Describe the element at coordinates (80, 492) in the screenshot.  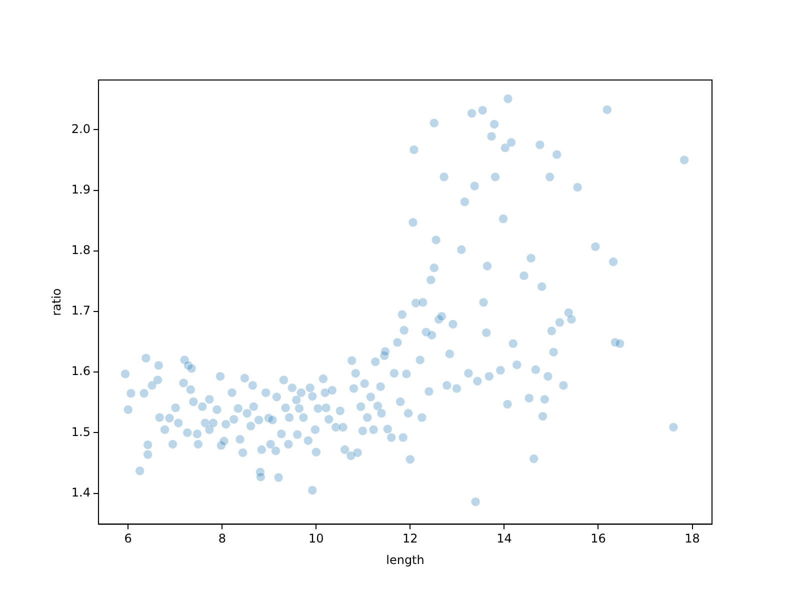
I see `y-tick-label: 1.4` at that location.